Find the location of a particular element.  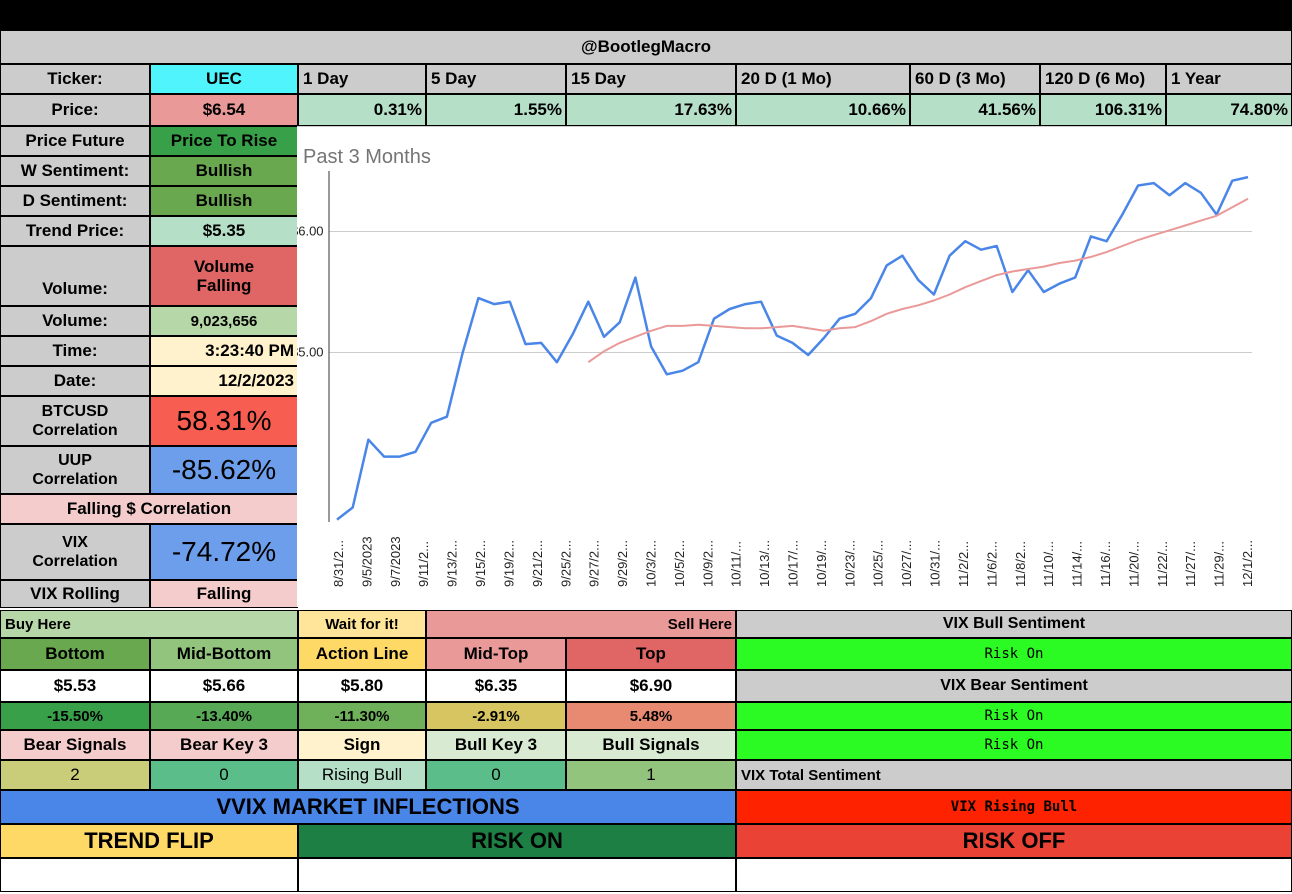

w-sentiment-label: W Sentiment: is located at coordinates (75, 171).